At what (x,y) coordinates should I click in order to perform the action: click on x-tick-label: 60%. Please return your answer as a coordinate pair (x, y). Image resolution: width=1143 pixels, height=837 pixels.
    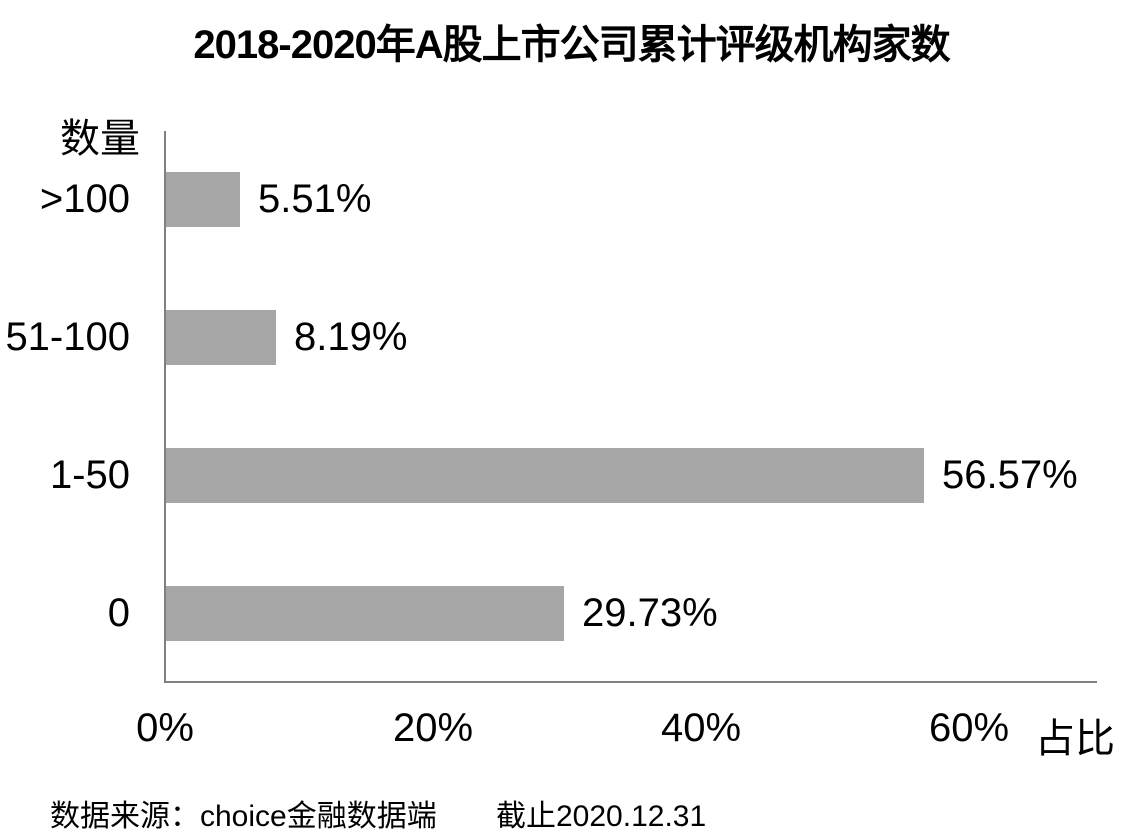
    Looking at the image, I should click on (969, 728).